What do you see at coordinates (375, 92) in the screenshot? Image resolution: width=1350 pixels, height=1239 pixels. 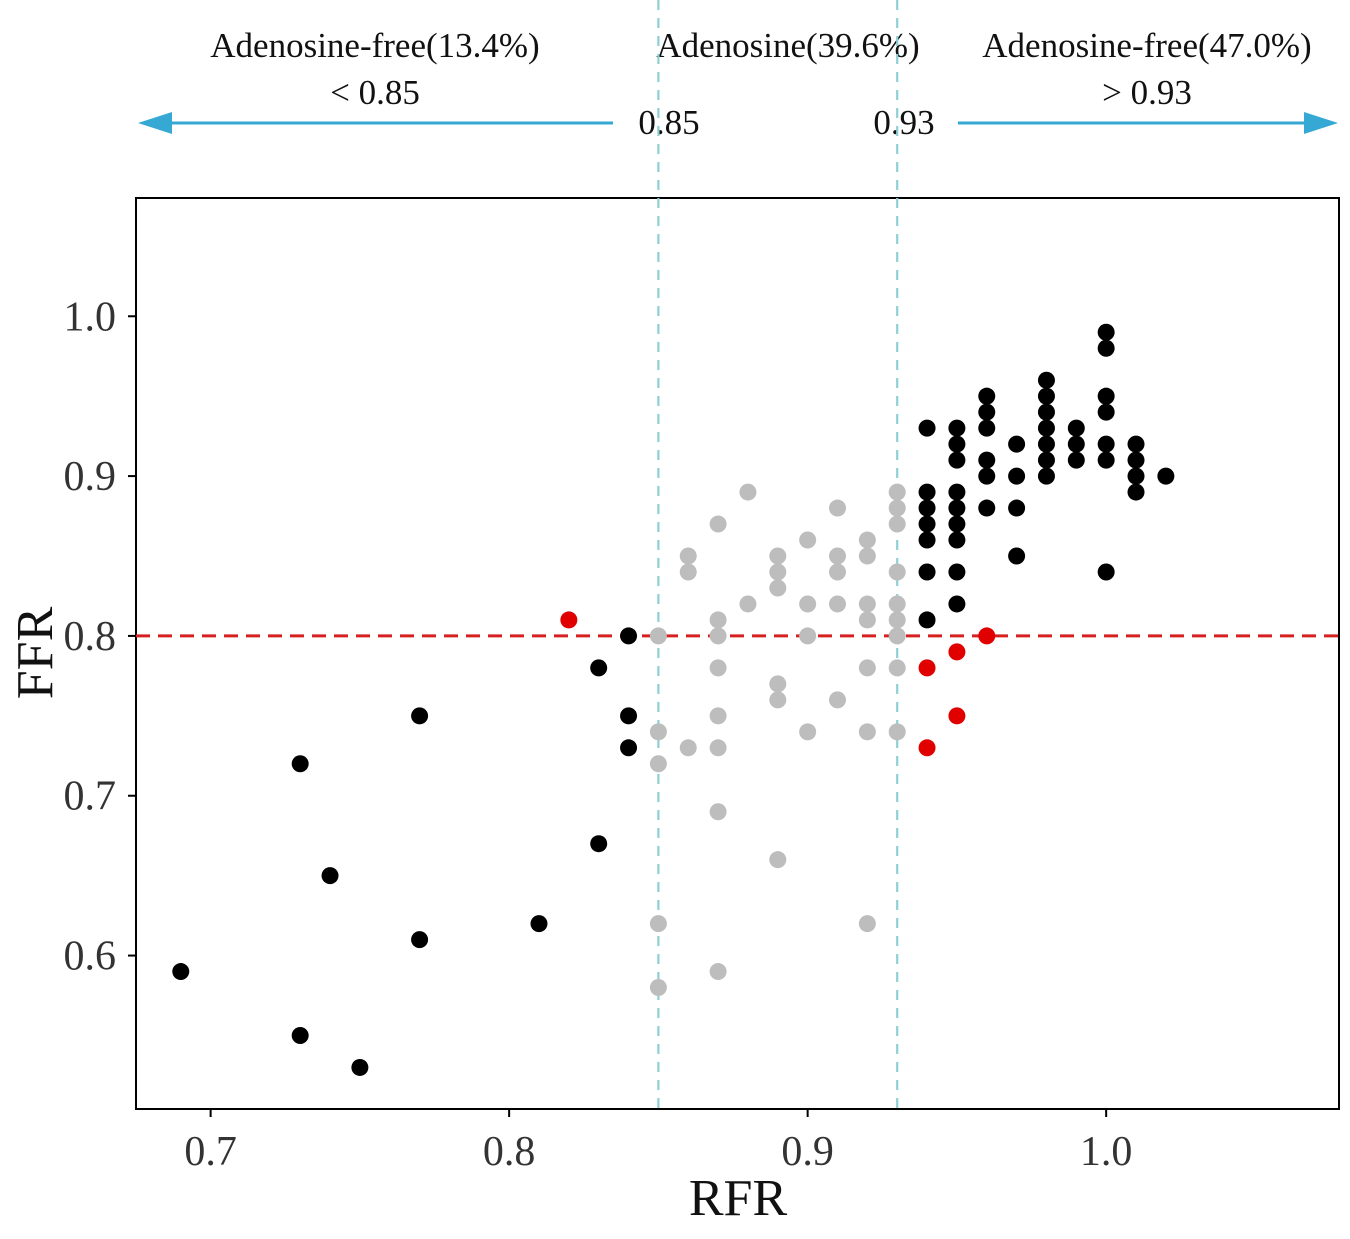 I see `zone-left-rule: < 0.85` at bounding box center [375, 92].